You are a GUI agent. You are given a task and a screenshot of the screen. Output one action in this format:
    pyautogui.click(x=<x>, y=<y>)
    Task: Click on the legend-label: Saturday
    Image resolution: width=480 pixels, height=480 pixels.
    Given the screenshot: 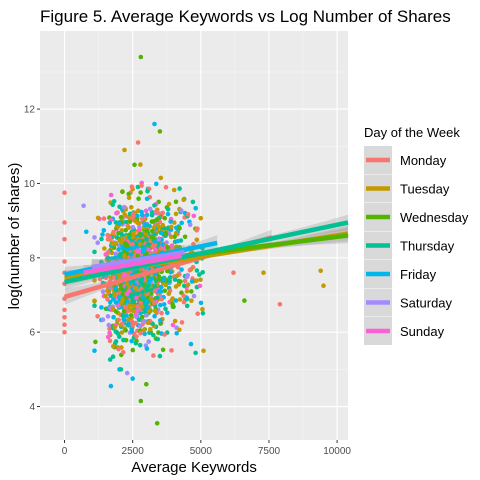 What is the action you would take?
    pyautogui.click(x=426, y=303)
    